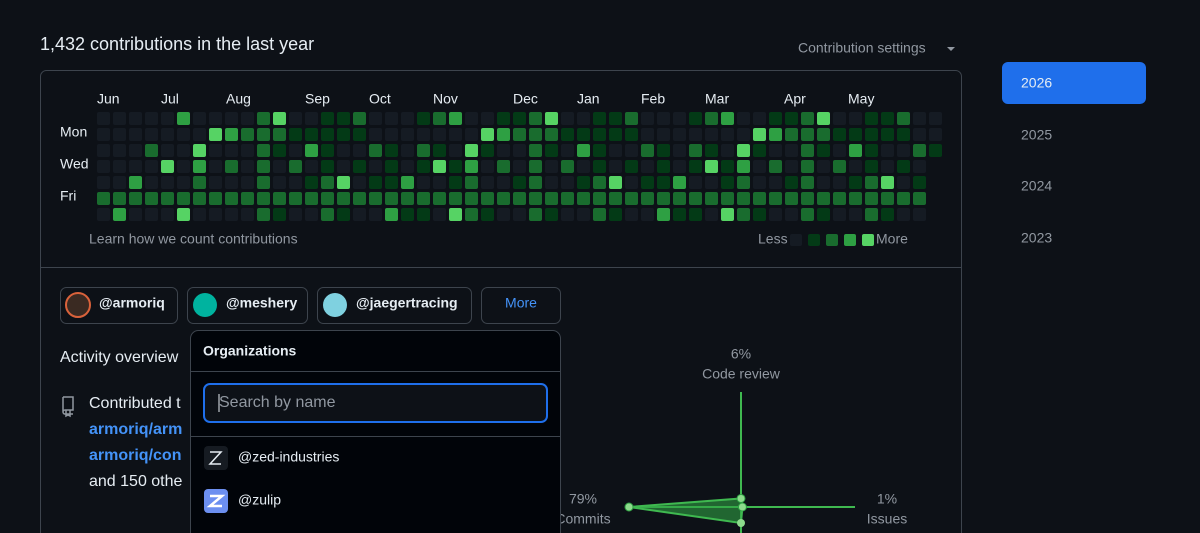  What do you see at coordinates (132, 303) in the screenshot?
I see `org-chip-label: @armoriq` at bounding box center [132, 303].